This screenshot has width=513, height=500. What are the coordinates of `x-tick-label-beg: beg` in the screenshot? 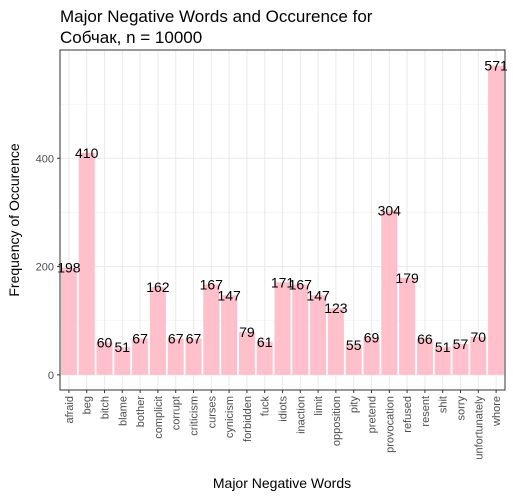 It's located at (88, 405).